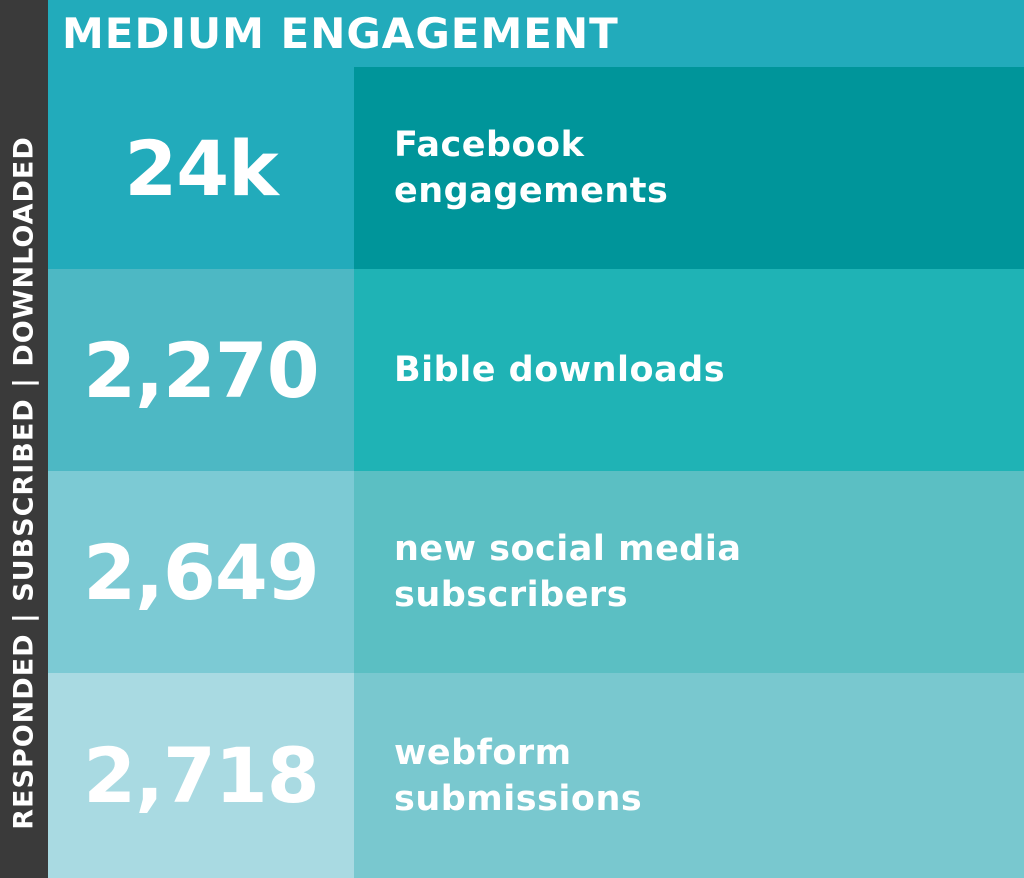  I want to click on side-banner-label: RESPONDED | SUBSCRIBED | DOWNLOADED, so click(24, 483).